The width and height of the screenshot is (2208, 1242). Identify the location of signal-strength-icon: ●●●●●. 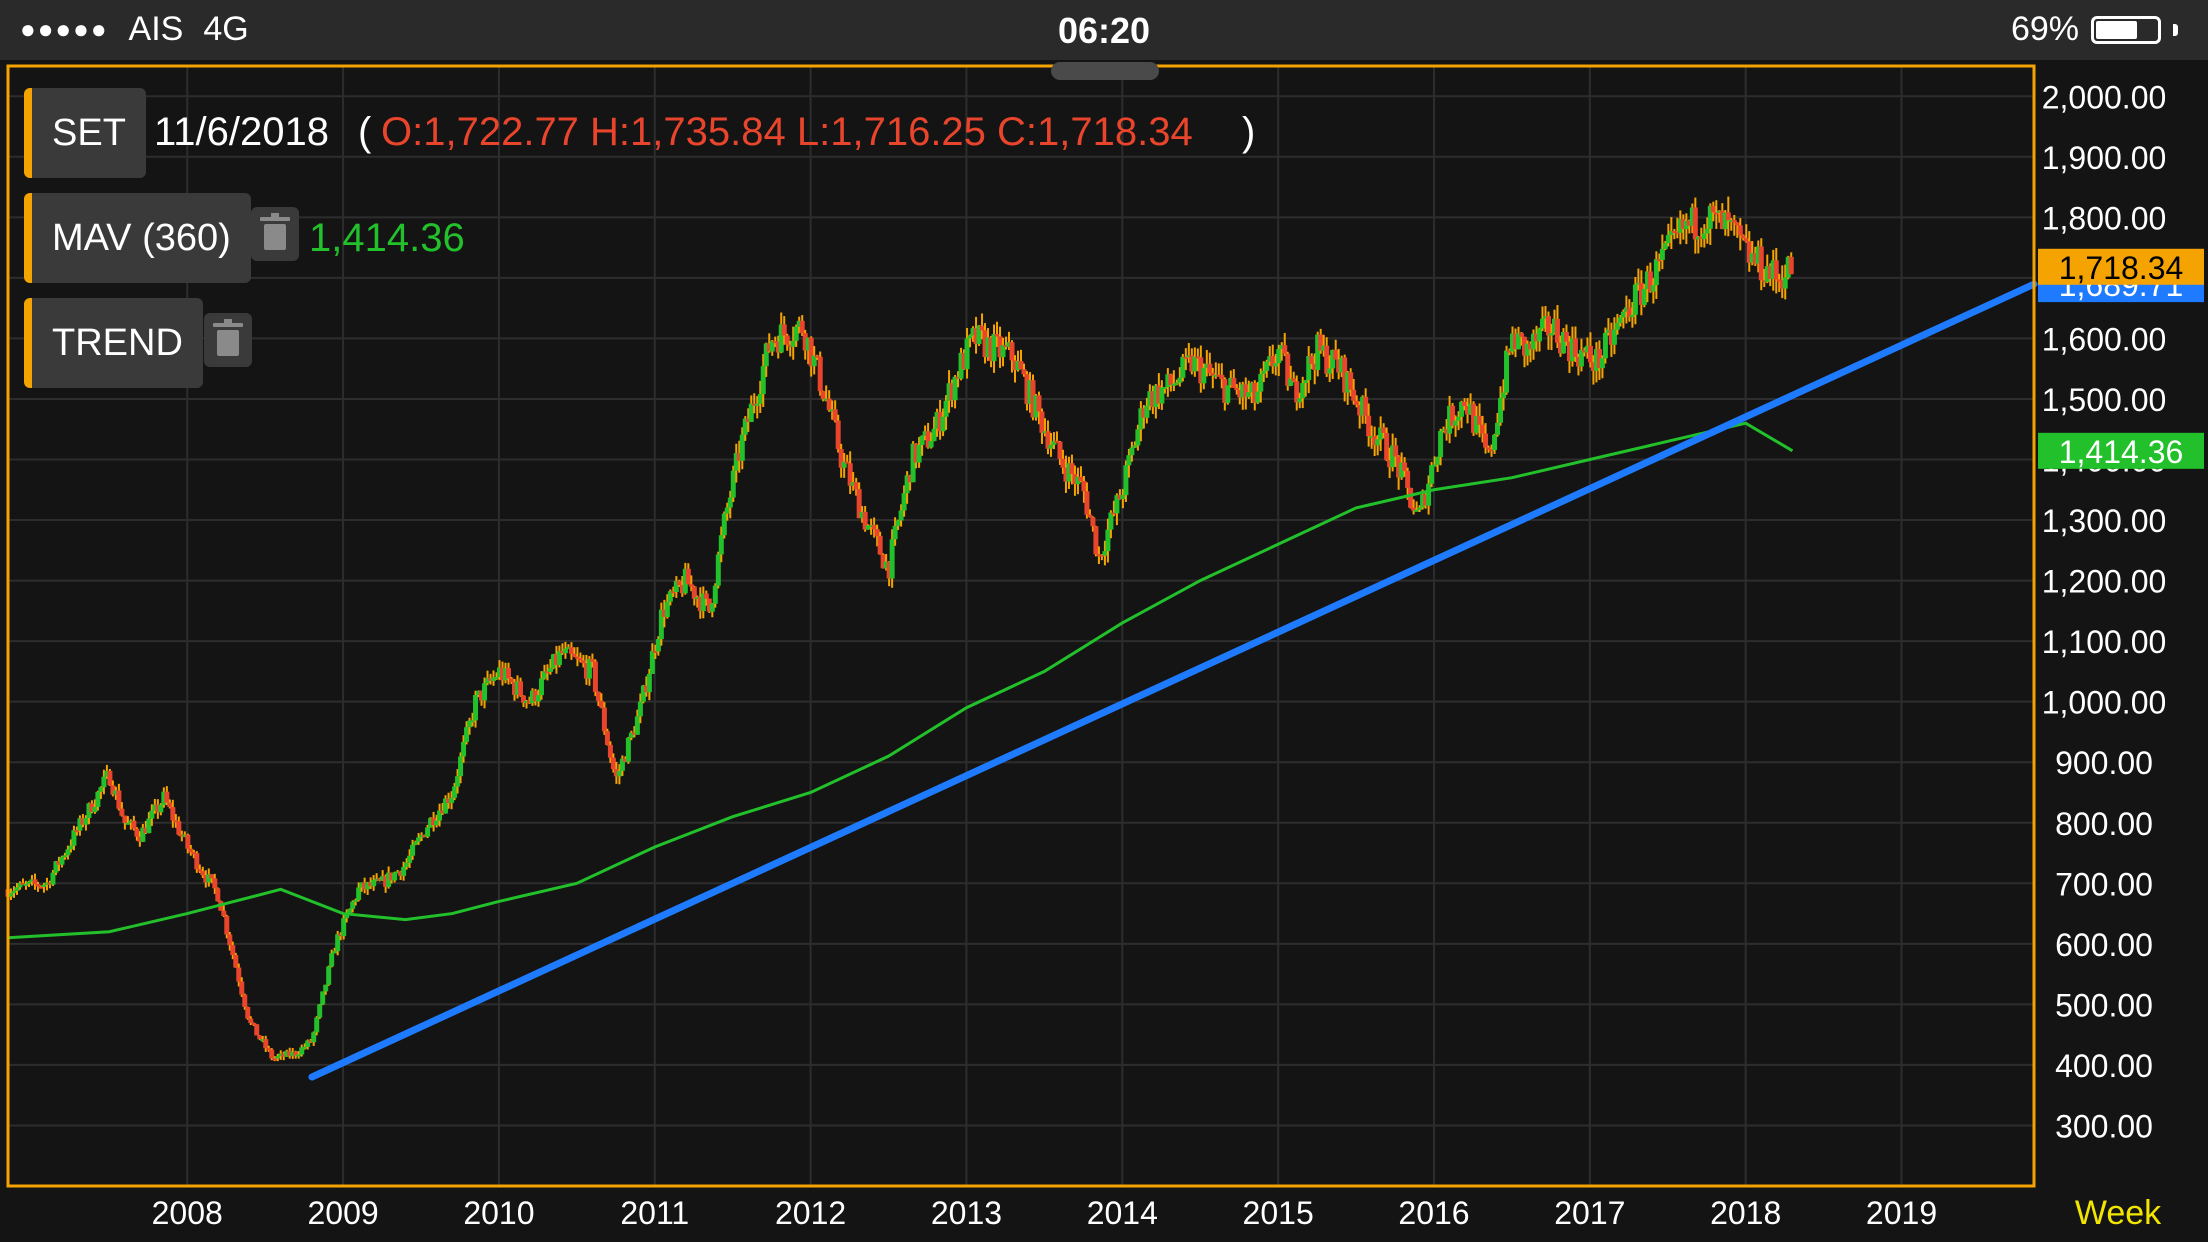
(64, 29).